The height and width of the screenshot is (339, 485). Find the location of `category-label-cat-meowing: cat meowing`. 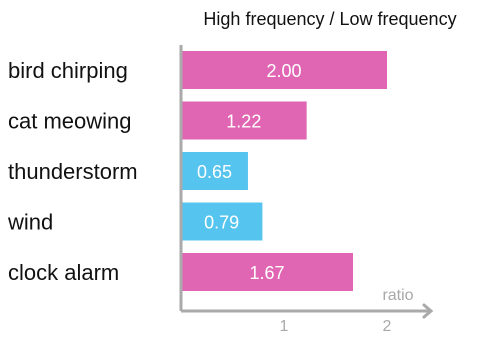

category-label-cat-meowing: cat meowing is located at coordinates (70, 121).